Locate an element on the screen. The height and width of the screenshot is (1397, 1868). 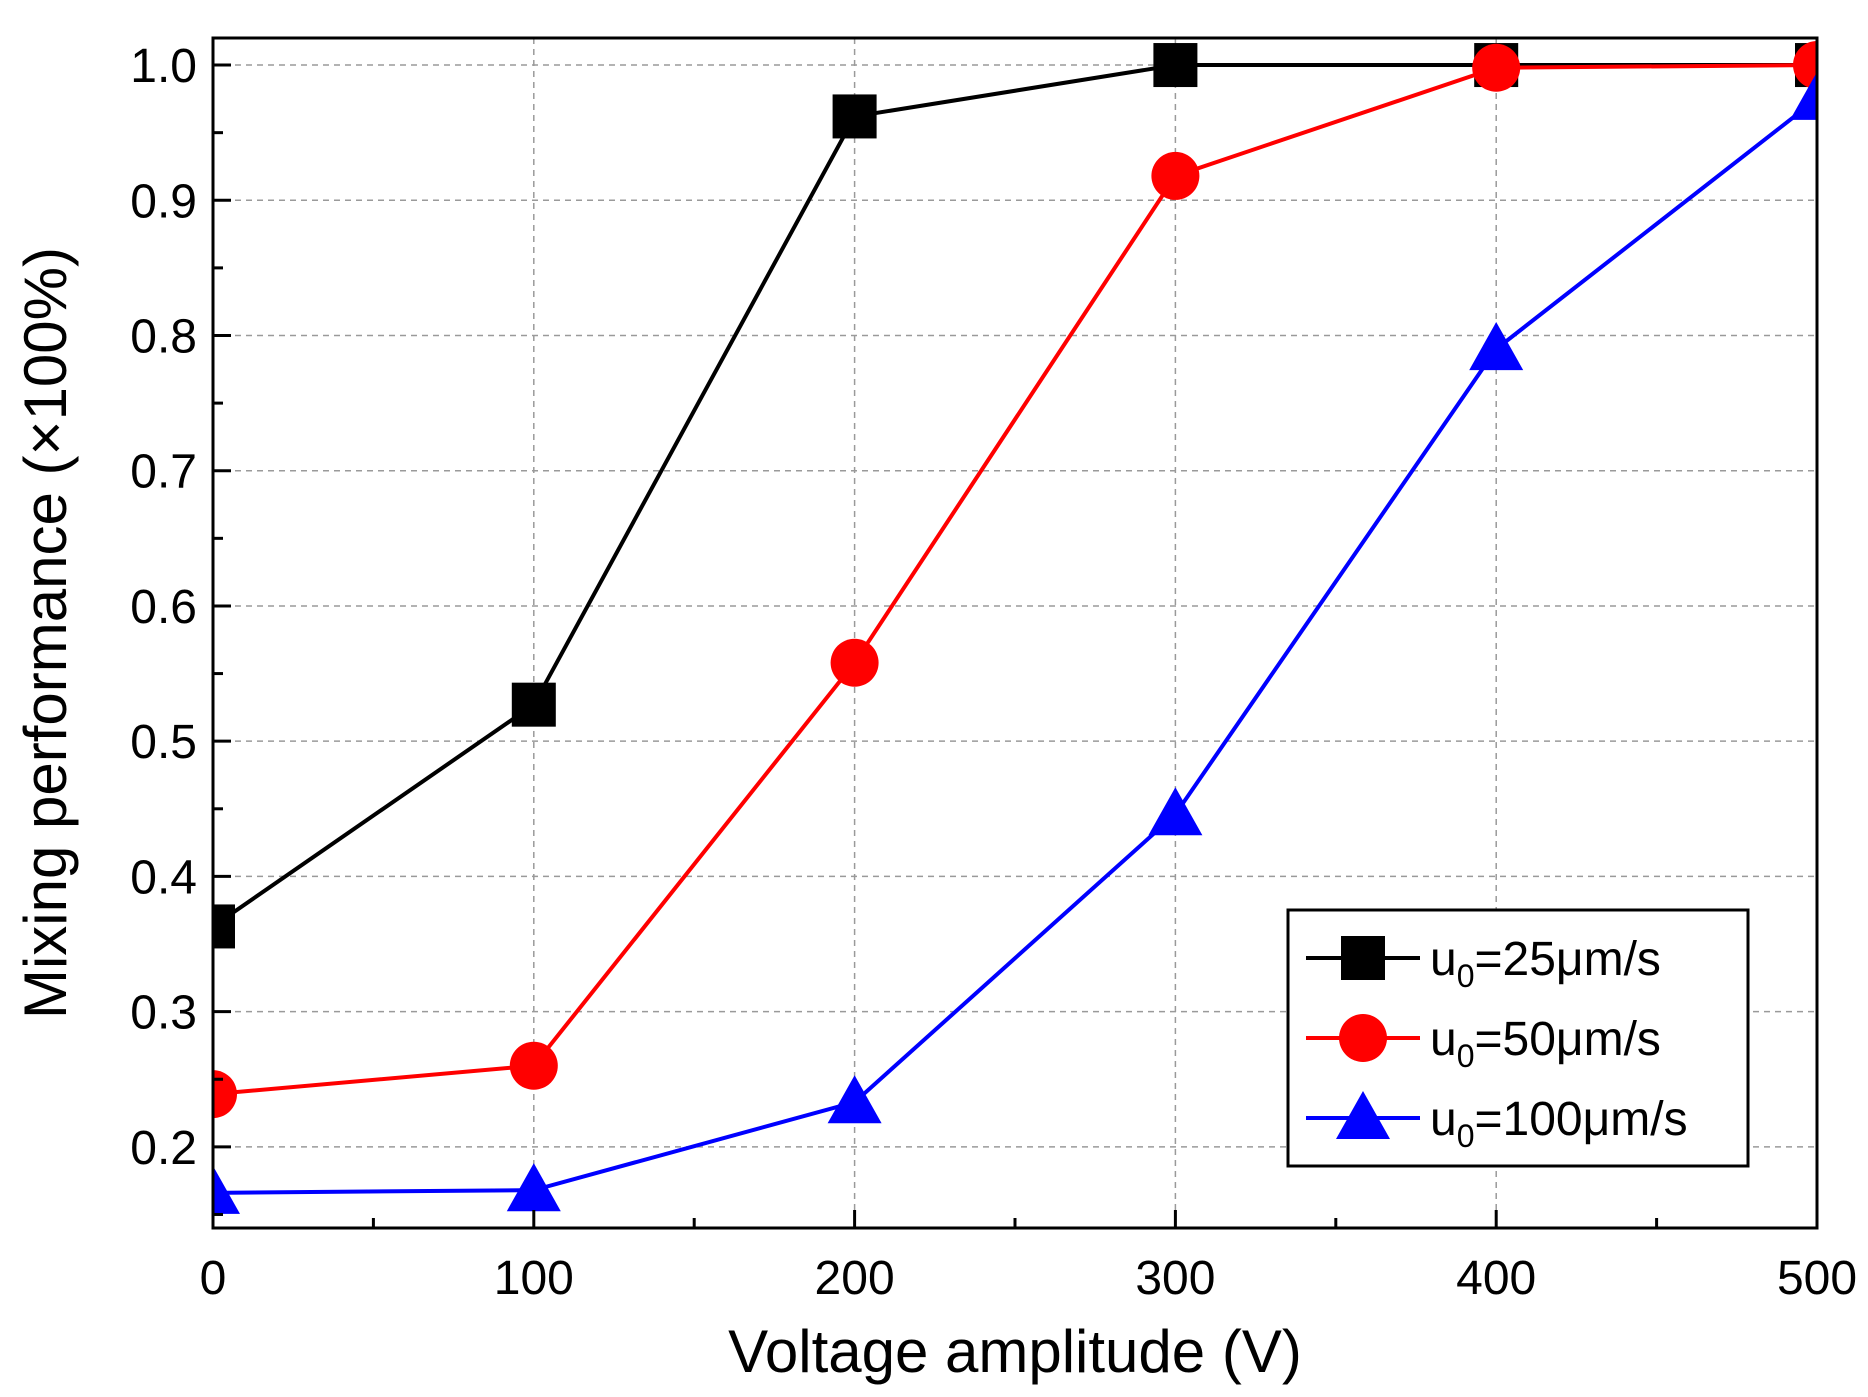
y-tick-label: 0.4 is located at coordinates (163, 877).